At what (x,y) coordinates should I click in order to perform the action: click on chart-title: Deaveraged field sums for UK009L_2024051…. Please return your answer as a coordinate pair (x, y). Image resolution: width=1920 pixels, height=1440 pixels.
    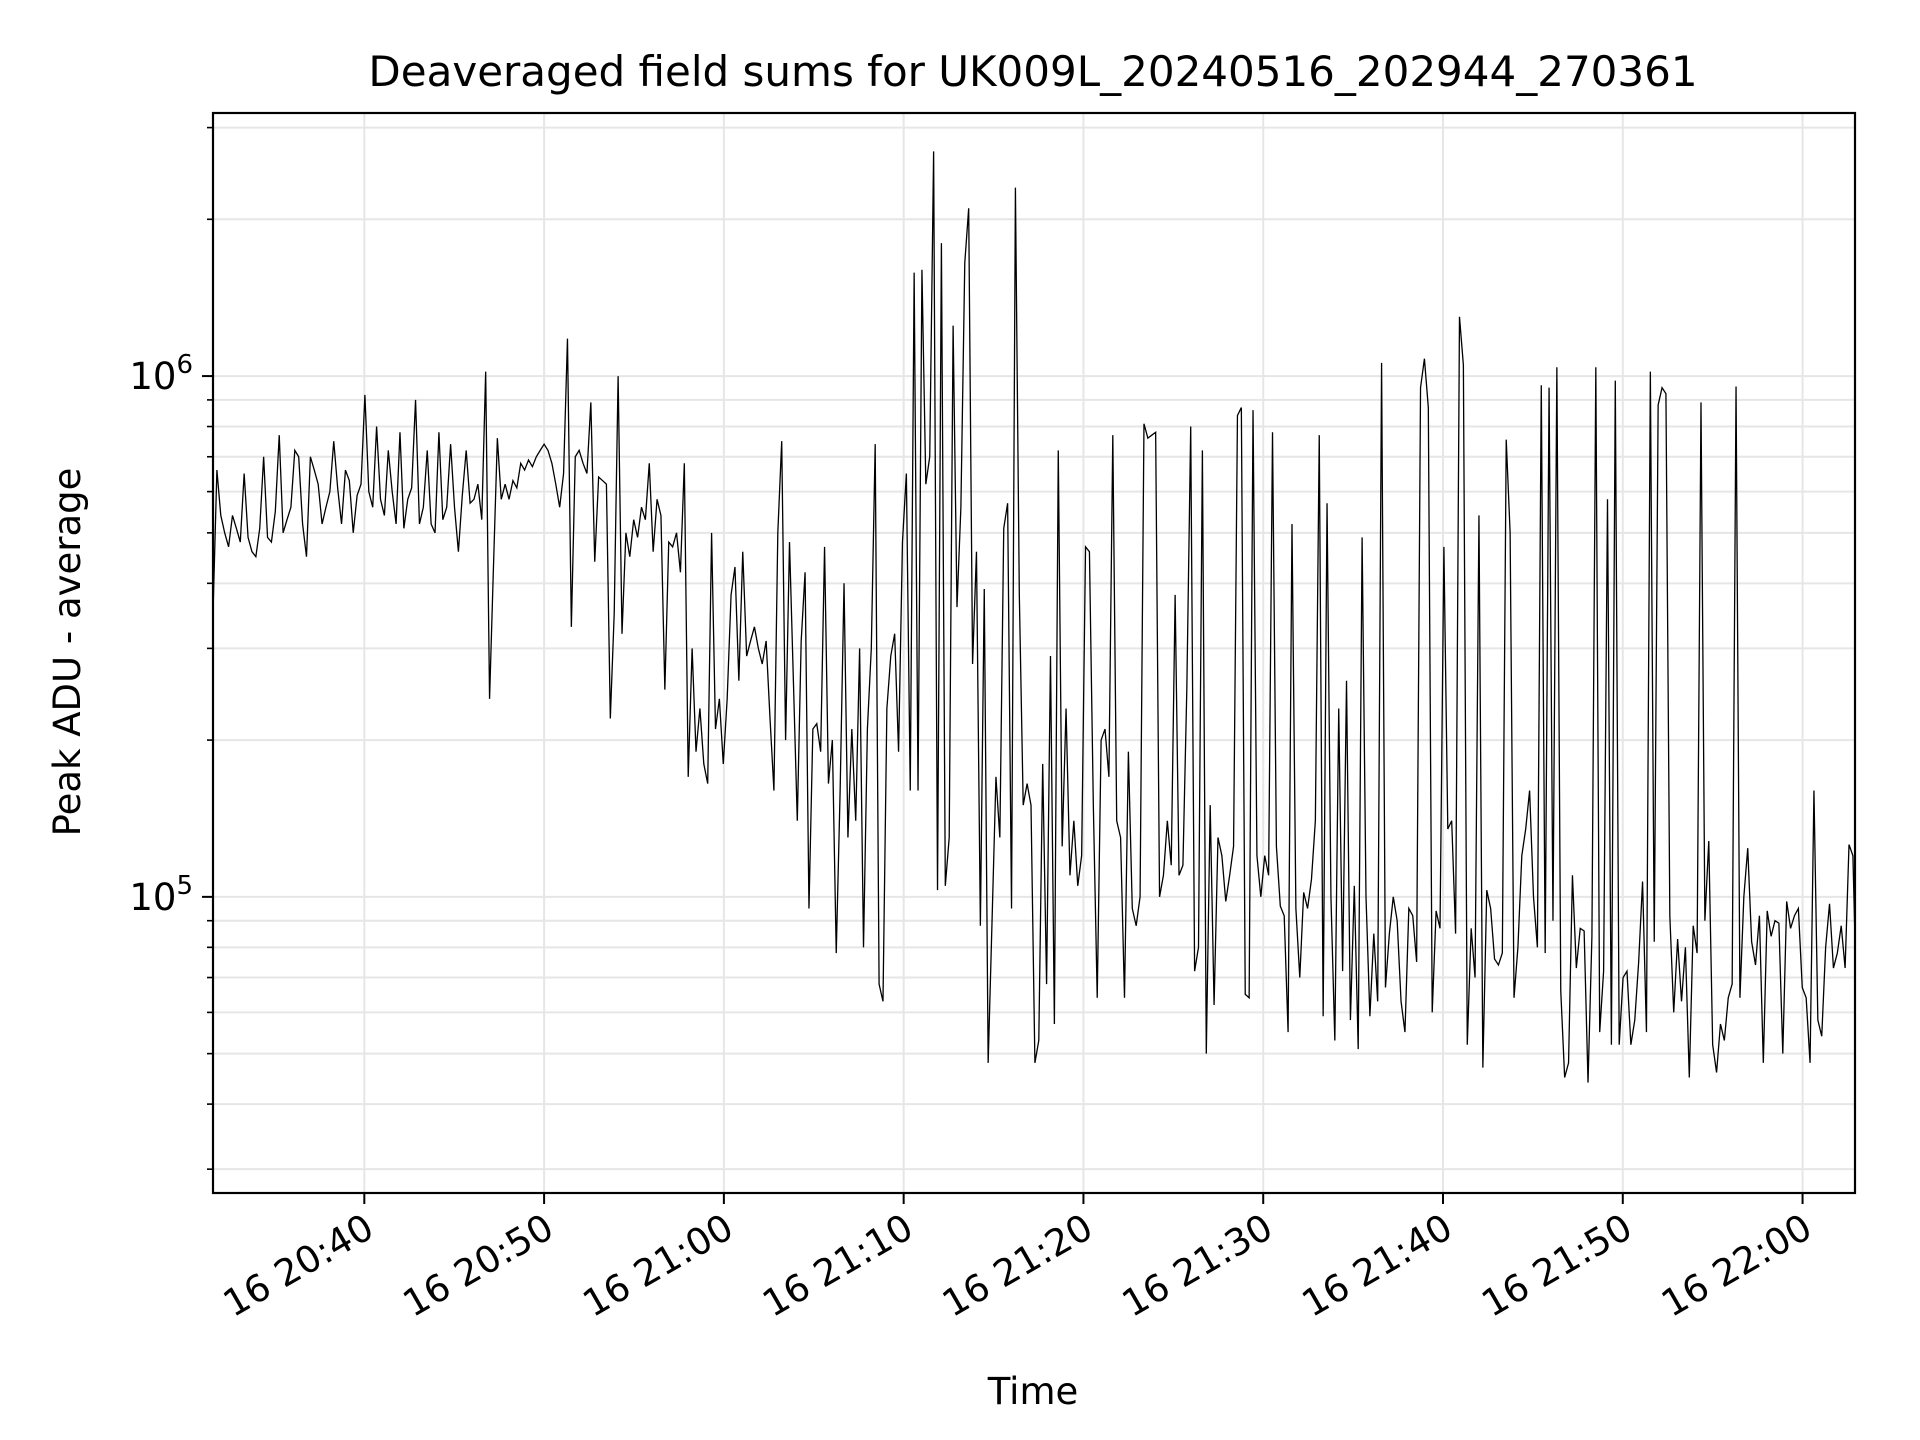
    Looking at the image, I should click on (1032, 71).